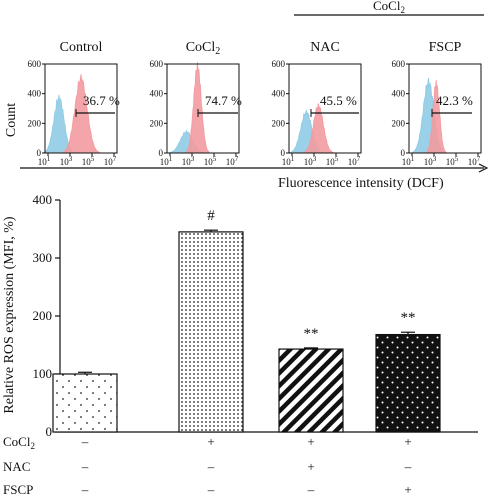  Describe the element at coordinates (402, 10) in the screenshot. I see `group-label-sub: 2` at that location.